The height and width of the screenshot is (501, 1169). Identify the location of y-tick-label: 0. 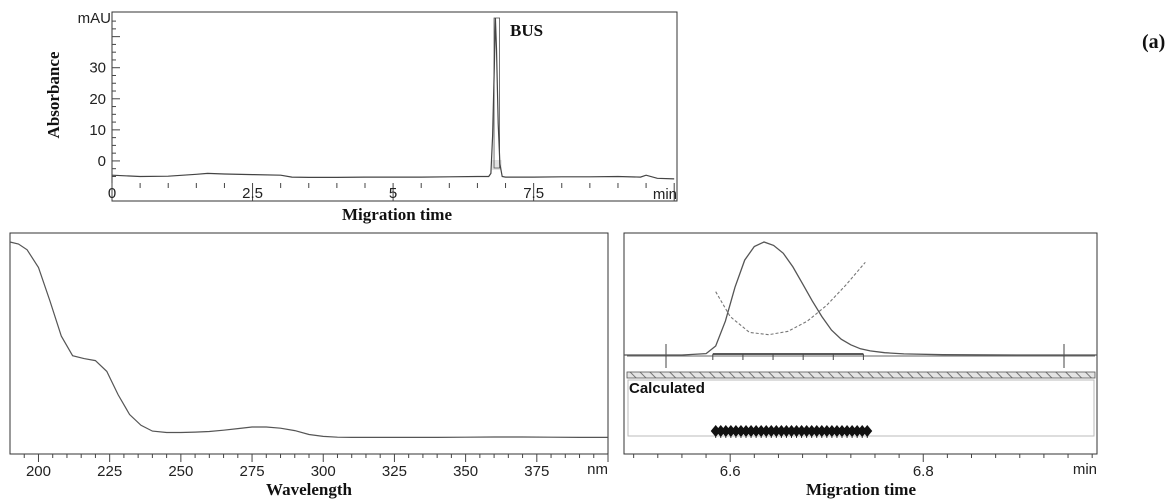
(102, 161).